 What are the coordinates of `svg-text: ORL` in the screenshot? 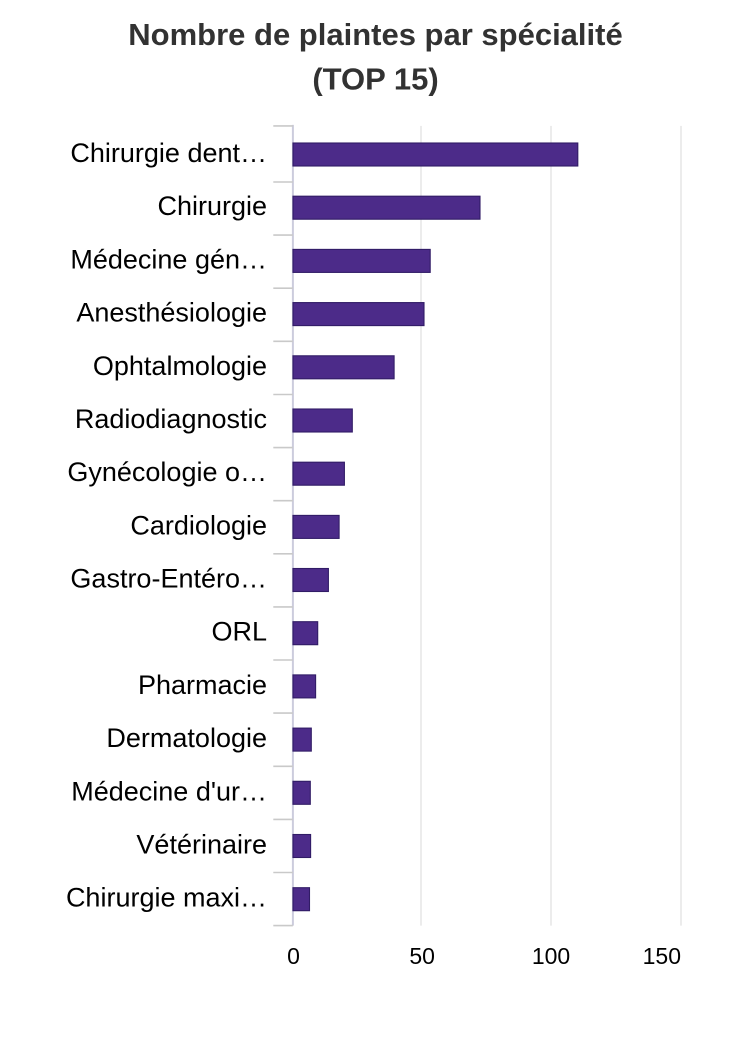 It's located at (239, 632).